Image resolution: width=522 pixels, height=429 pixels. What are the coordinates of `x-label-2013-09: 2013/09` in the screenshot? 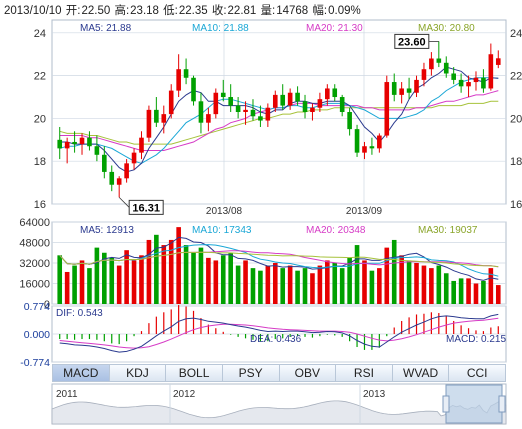 It's located at (364, 211).